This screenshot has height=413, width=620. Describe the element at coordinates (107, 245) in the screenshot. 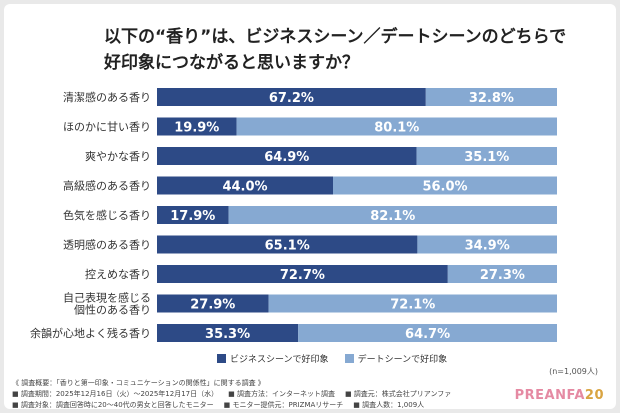

I see `category-label: 透明感のある香り` at that location.